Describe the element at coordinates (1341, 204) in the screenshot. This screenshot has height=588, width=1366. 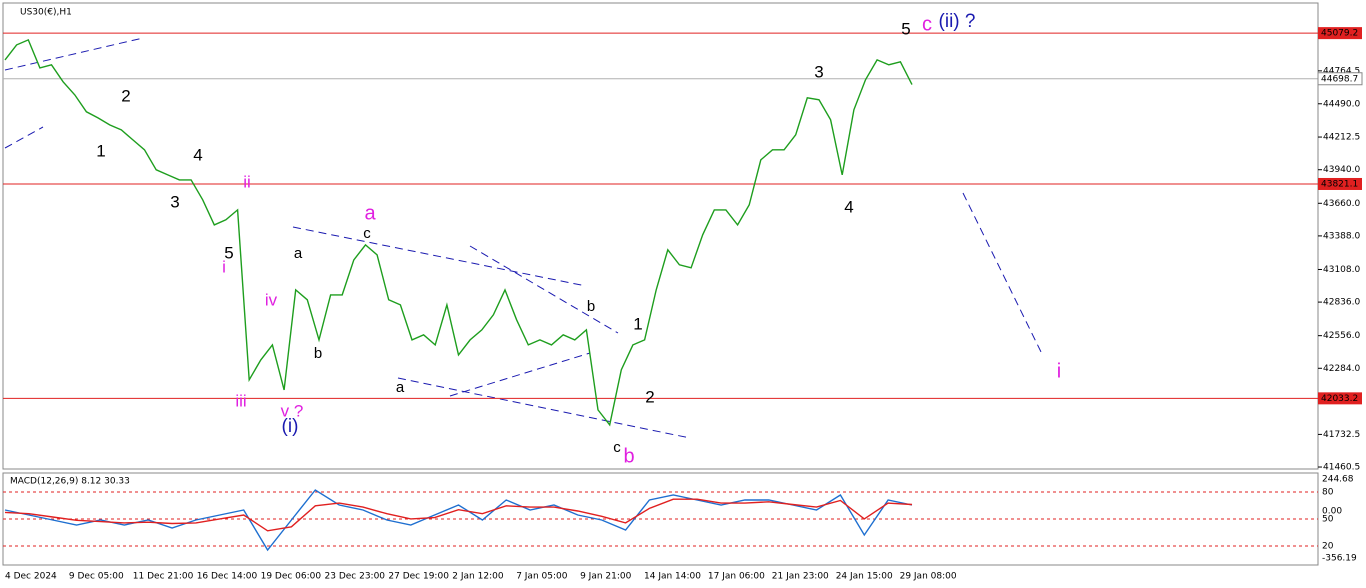
I see `y-tick-label: 43660.0` at that location.